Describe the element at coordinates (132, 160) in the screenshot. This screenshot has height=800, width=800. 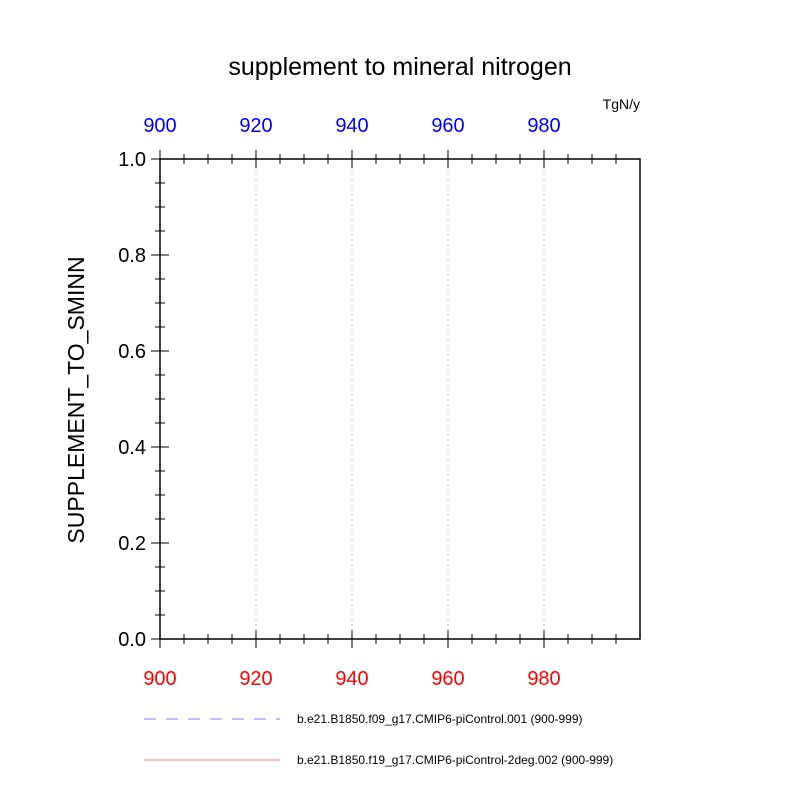
I see `y-tick-label: 1.0` at that location.